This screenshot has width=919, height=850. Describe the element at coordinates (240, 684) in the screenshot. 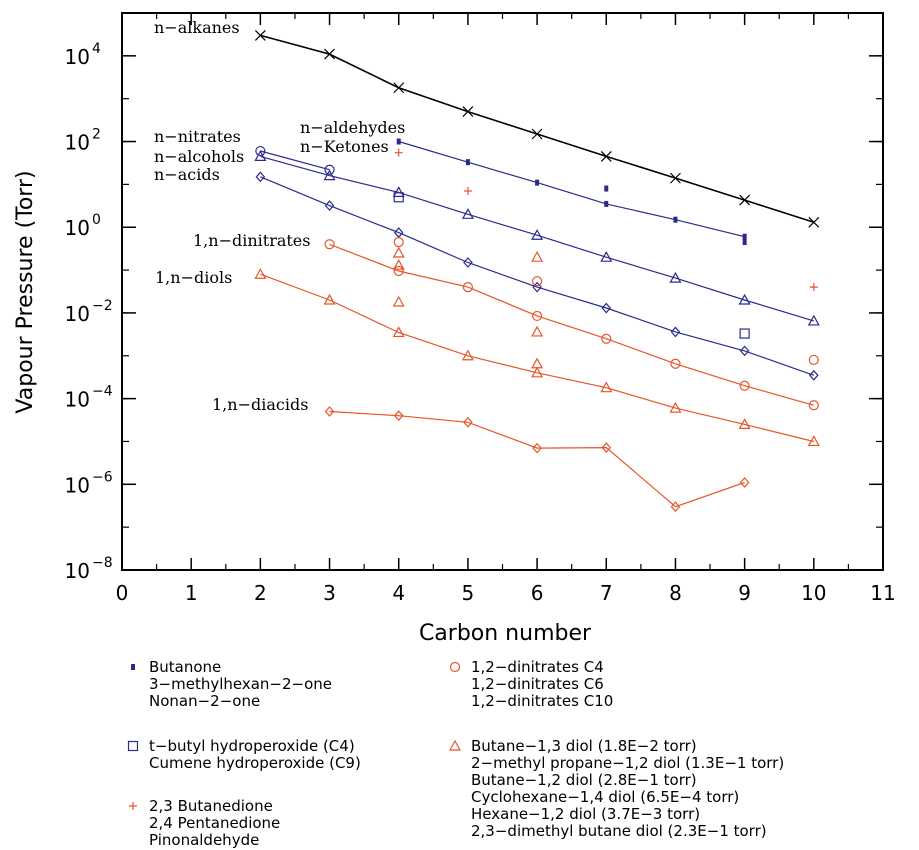

I see `legend-entry: 3−methylhexan−2−one` at that location.